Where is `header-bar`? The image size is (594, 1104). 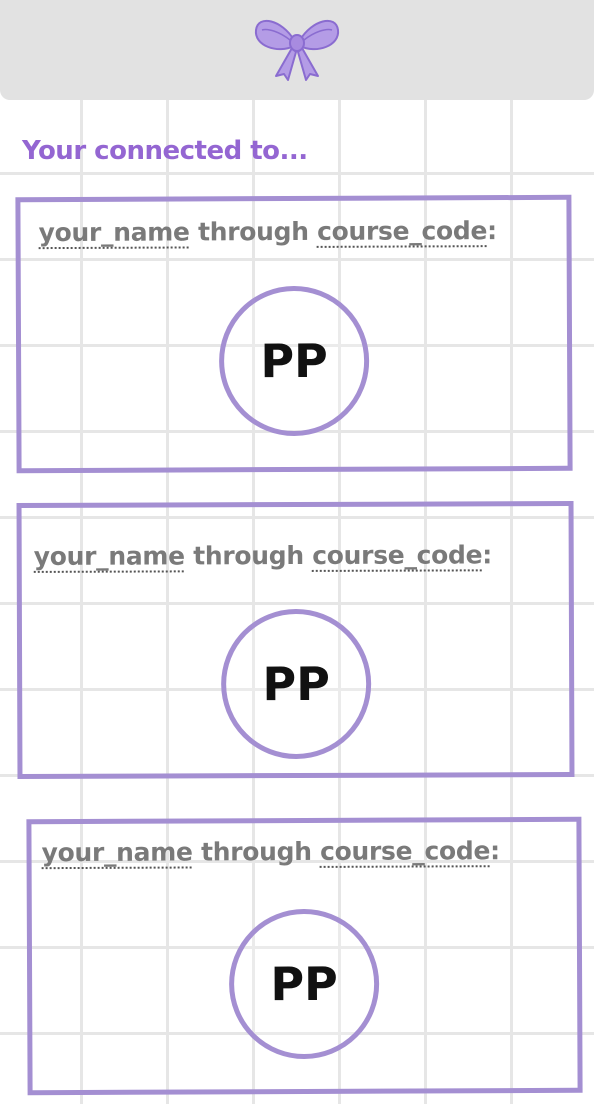 header-bar is located at coordinates (297, 50).